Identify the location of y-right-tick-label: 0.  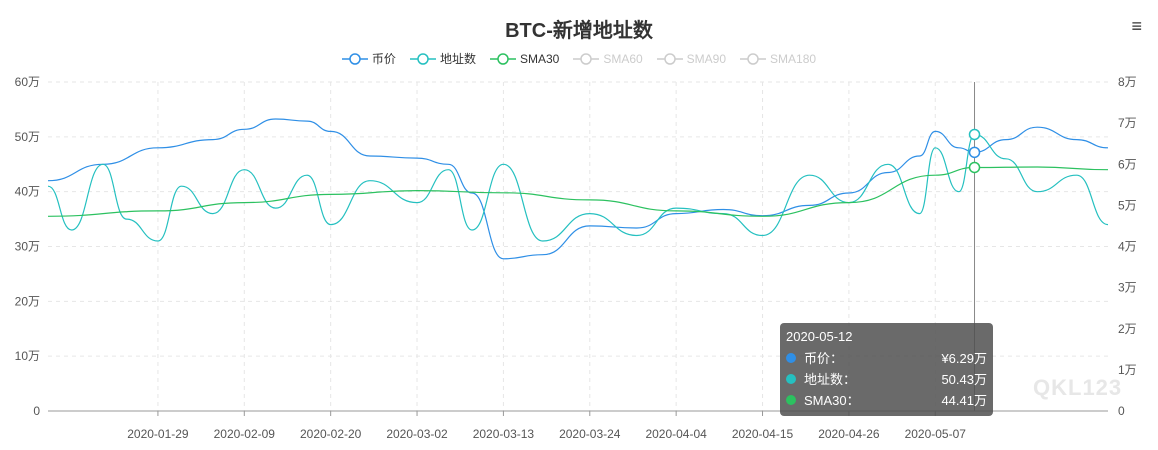
(1121, 411).